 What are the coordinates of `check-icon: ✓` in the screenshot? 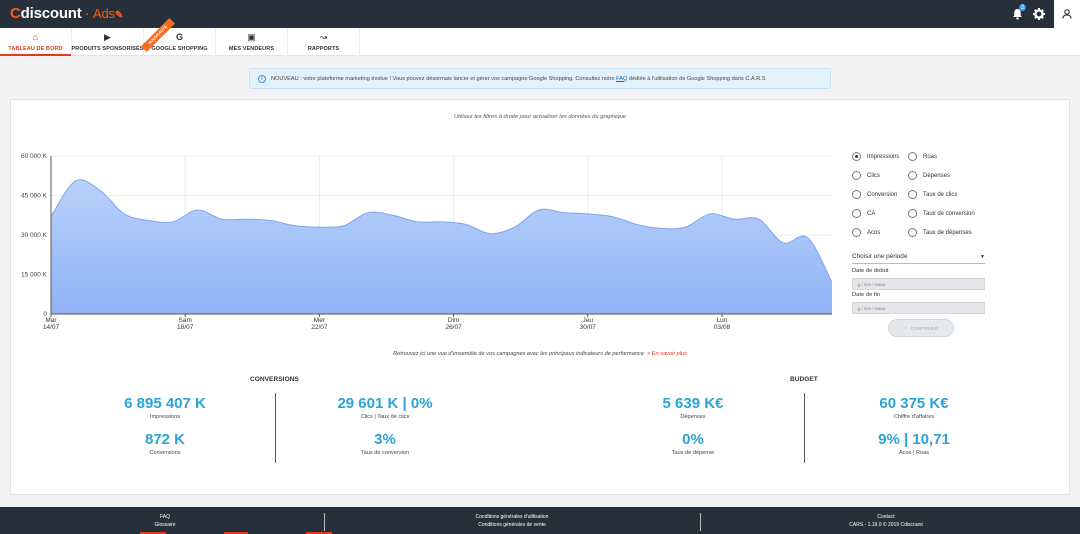 It's located at (905, 327).